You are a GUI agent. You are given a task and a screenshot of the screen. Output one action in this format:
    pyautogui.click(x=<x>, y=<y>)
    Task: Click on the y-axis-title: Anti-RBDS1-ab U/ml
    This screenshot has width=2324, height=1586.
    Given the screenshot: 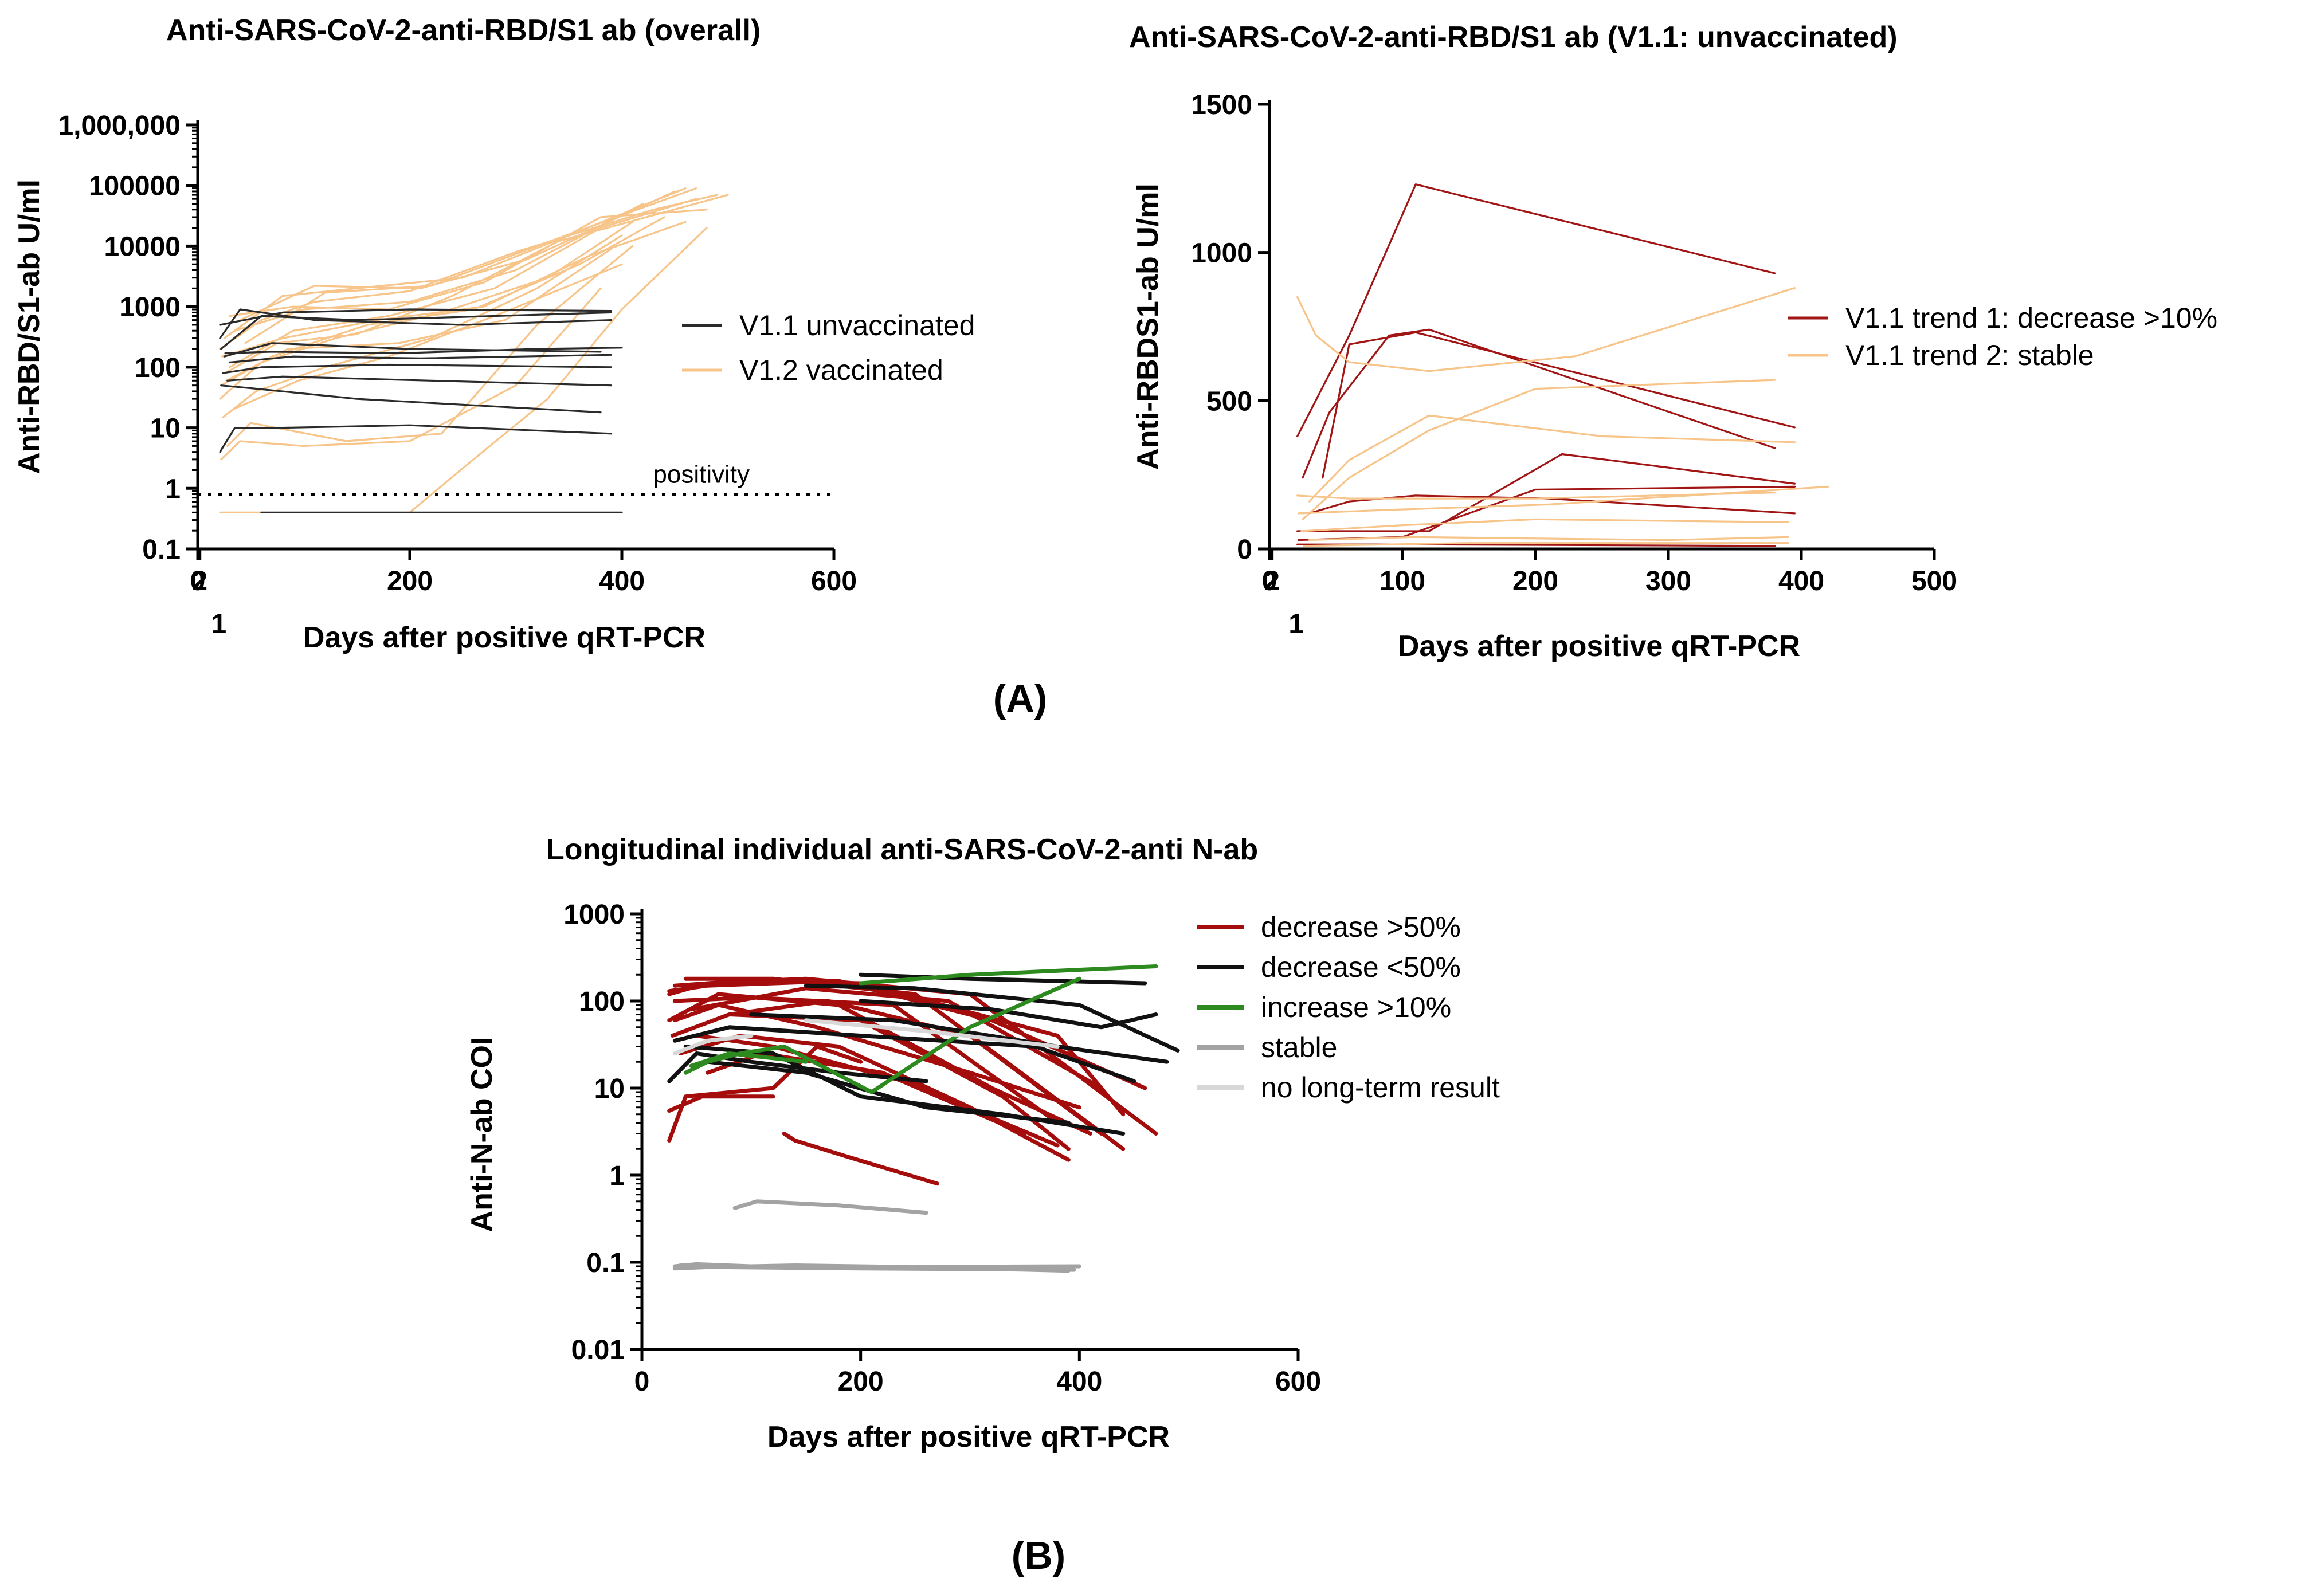 What is the action you would take?
    pyautogui.click(x=1148, y=326)
    